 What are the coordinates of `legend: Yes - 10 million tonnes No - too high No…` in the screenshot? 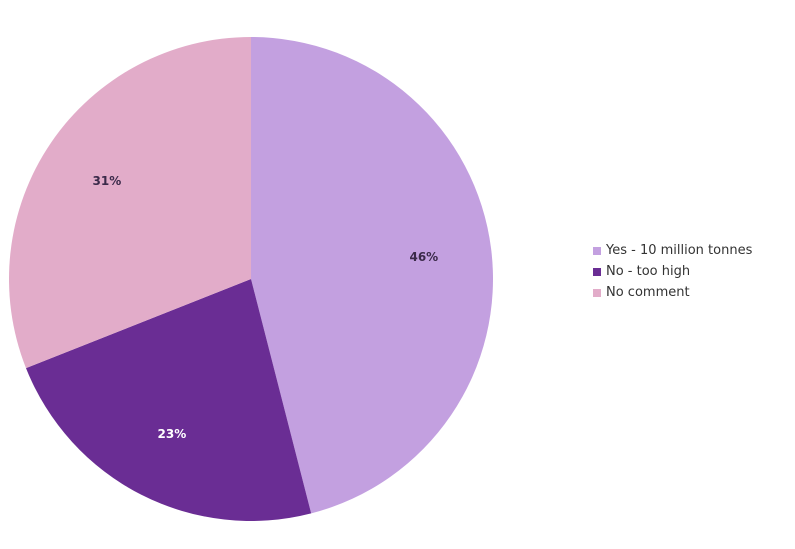 It's located at (693, 271).